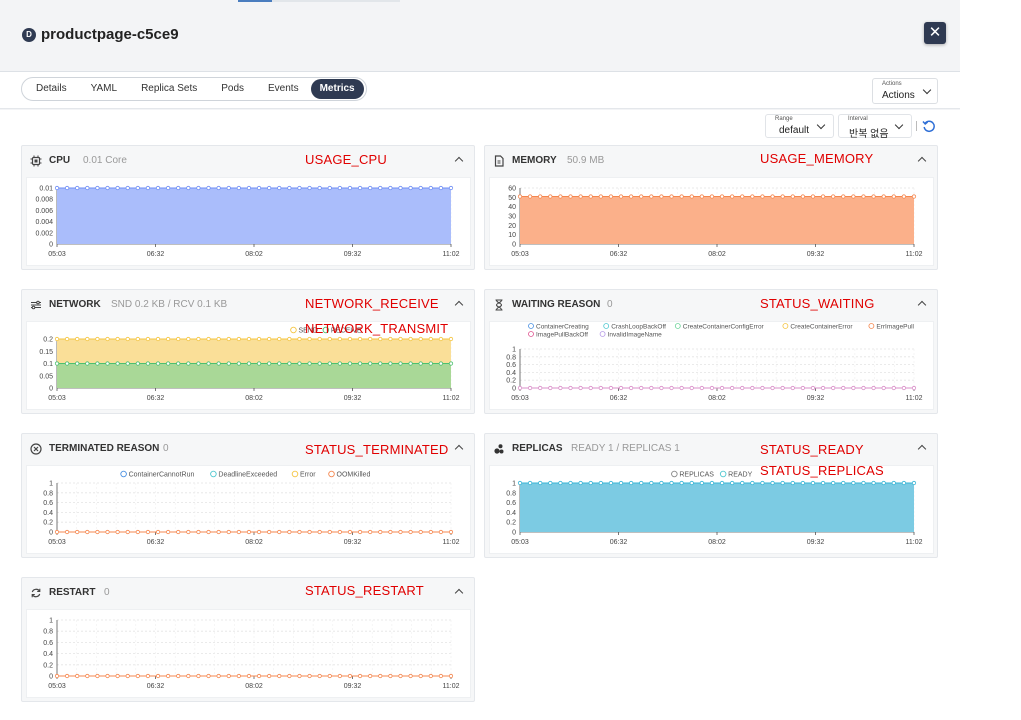 The image size is (1021, 720). What do you see at coordinates (283, 88) in the screenshot?
I see `tab-events: Events` at bounding box center [283, 88].